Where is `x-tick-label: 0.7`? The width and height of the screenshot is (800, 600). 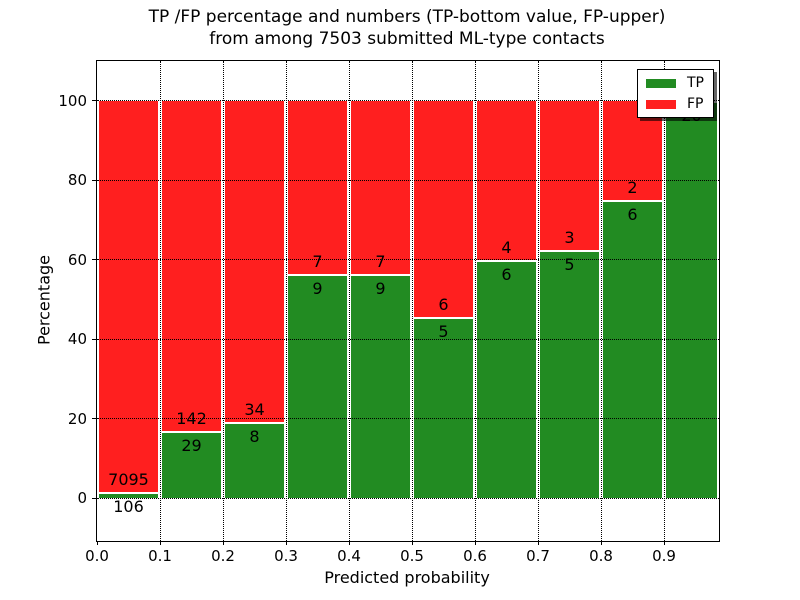
x-tick-label: 0.7 is located at coordinates (538, 556).